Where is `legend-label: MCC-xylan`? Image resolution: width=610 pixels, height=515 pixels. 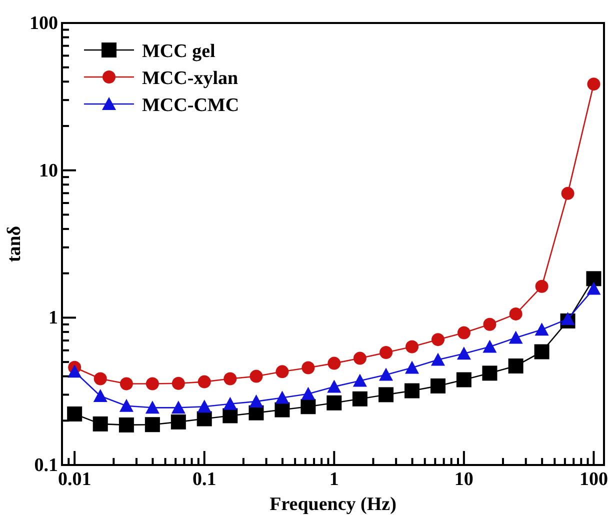 legend-label: MCC-xylan is located at coordinates (190, 78).